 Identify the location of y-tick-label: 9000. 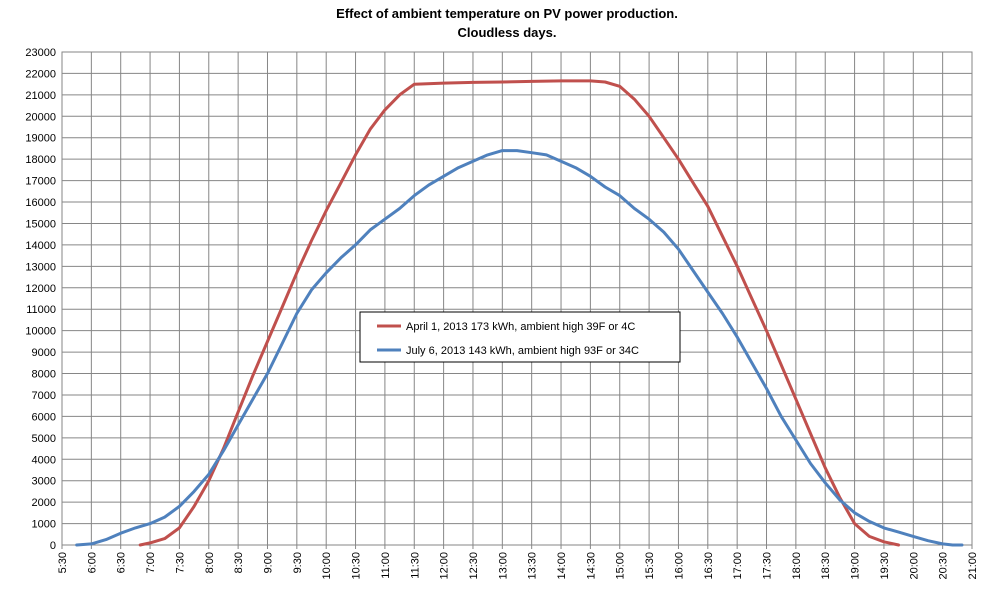
(44, 353).